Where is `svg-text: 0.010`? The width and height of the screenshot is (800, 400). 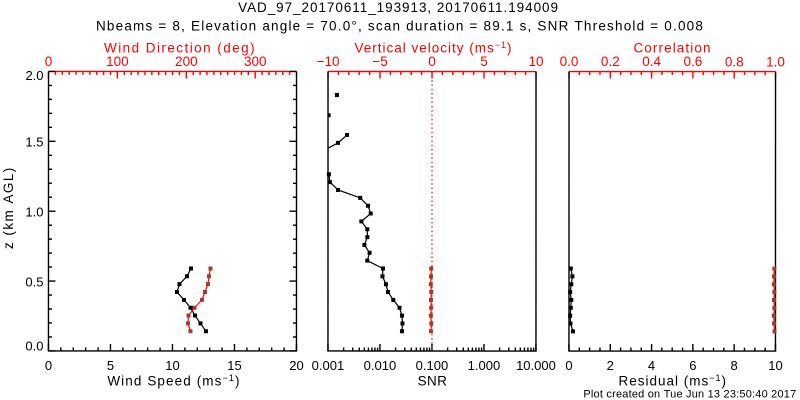 svg-text: 0.010 is located at coordinates (380, 365).